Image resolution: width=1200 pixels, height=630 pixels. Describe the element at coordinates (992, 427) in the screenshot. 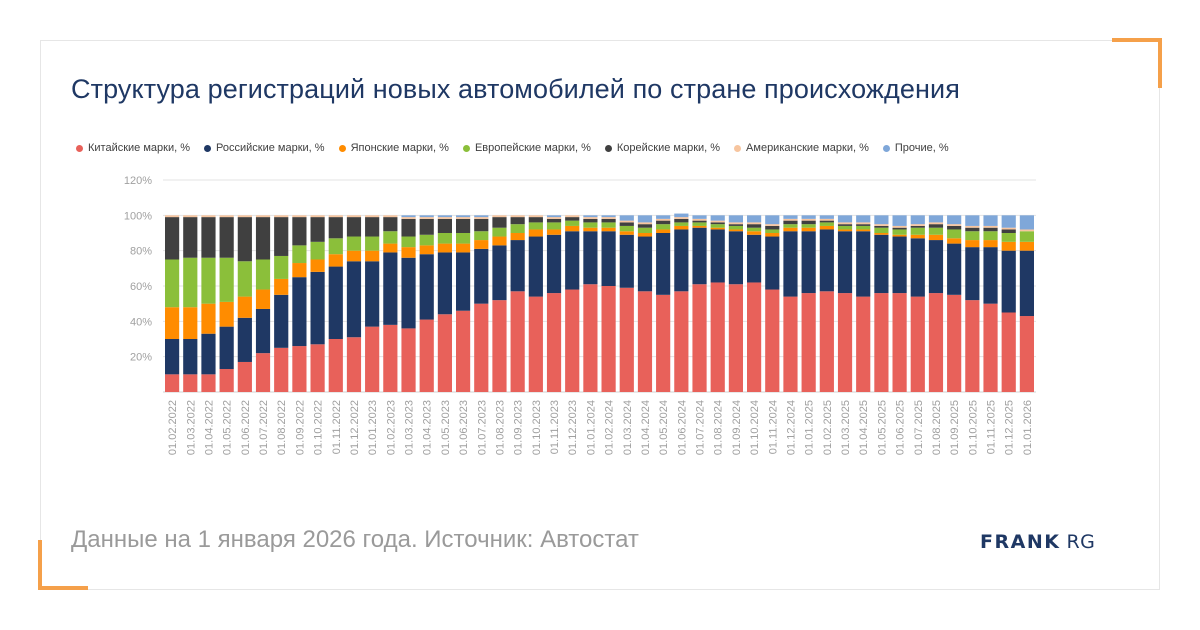

I see `x-tick-label: 01.11.2025` at that location.